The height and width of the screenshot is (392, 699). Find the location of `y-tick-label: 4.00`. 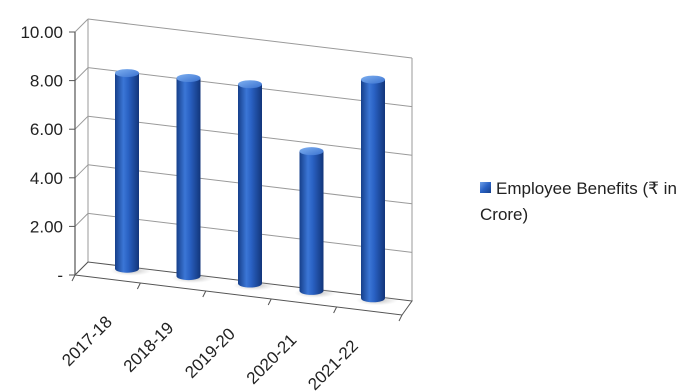

y-tick-label: 4.00 is located at coordinates (46, 178).